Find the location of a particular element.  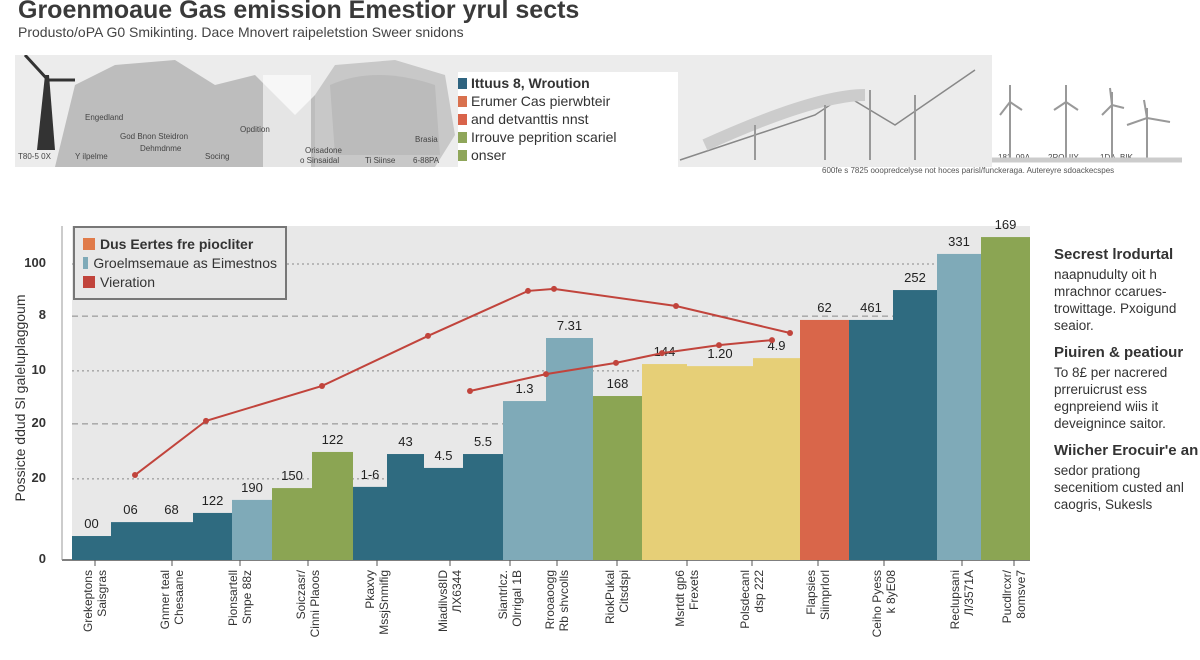

map-label: Dehmdnme is located at coordinates (161, 148).